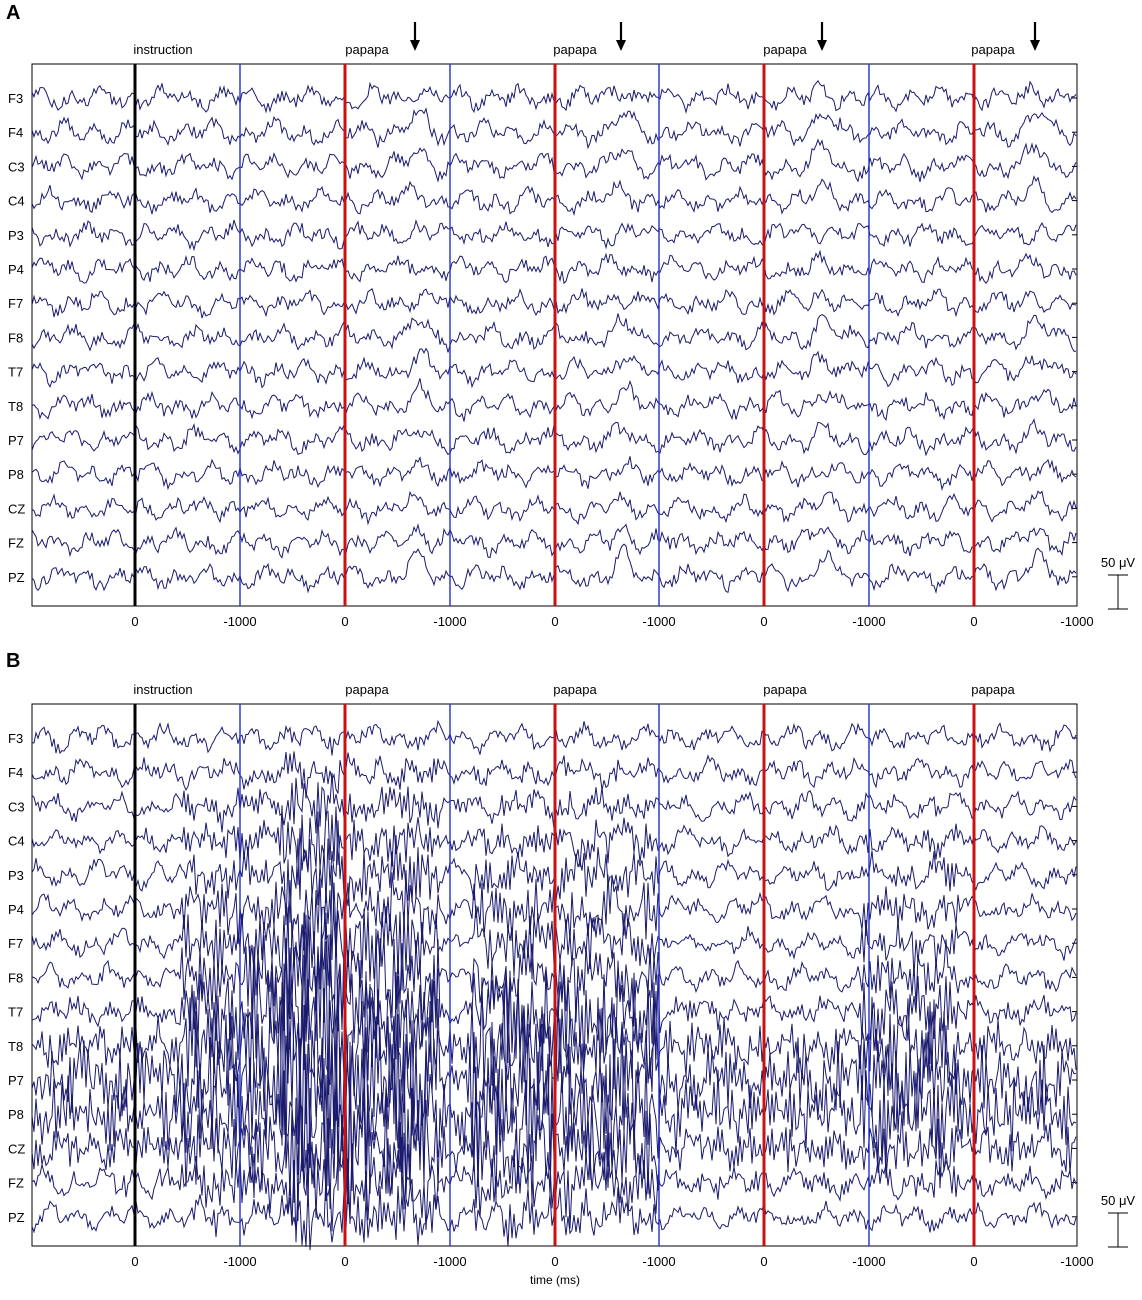 The height and width of the screenshot is (1300, 1142). Describe the element at coordinates (13, 13) in the screenshot. I see `panel-letter: A` at that location.